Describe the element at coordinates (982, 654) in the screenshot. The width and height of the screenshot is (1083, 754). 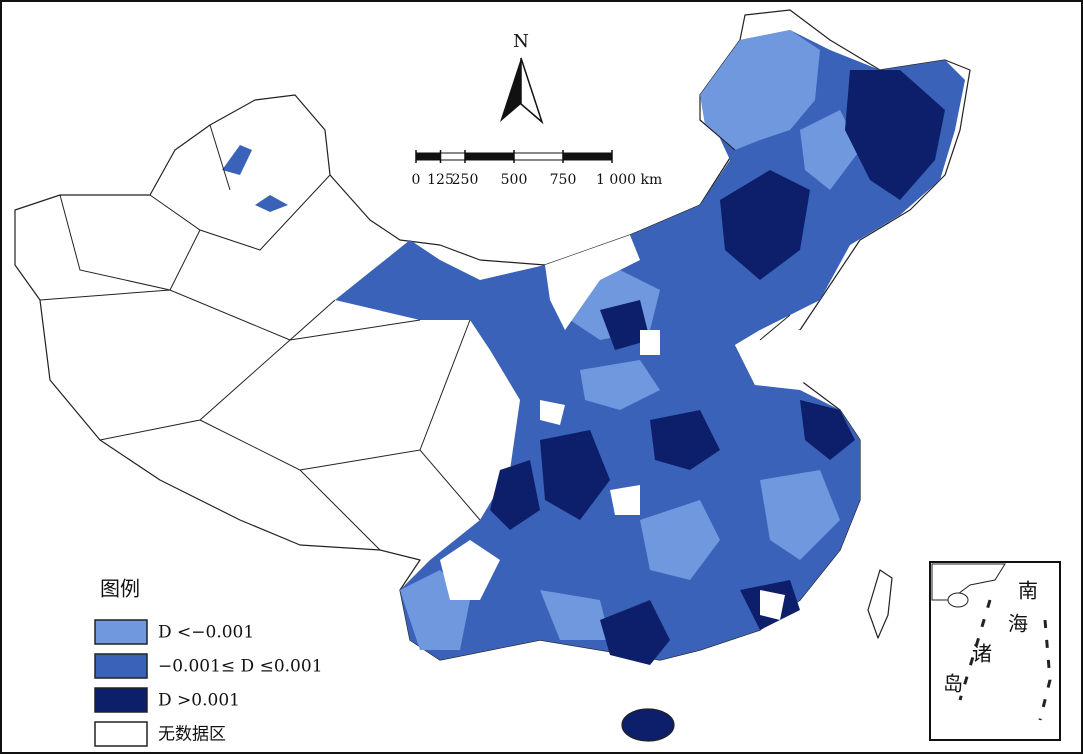
I see `inset-label: 诸` at that location.